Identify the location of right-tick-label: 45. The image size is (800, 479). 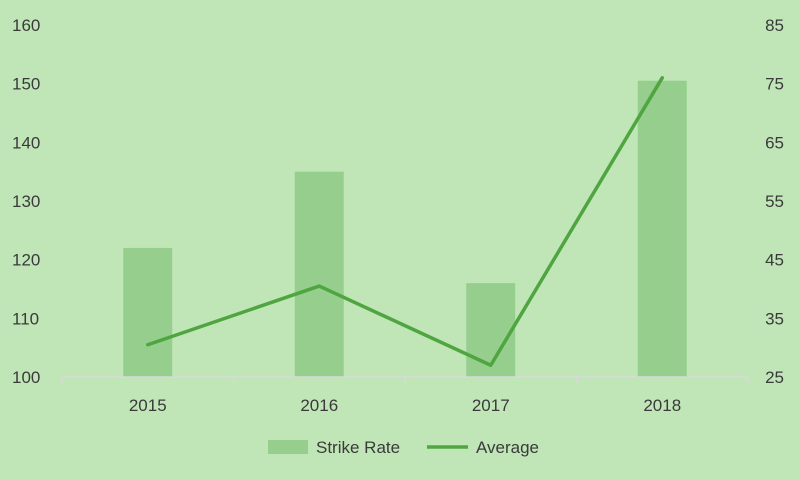
(774, 260).